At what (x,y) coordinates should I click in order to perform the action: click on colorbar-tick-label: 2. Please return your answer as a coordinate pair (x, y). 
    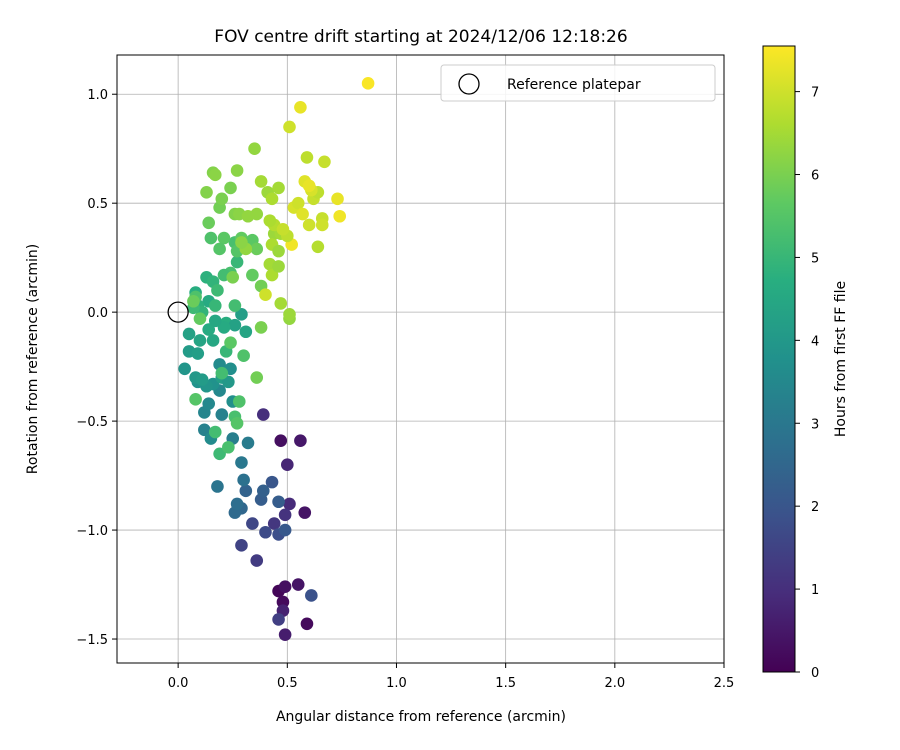
    Looking at the image, I should click on (815, 507).